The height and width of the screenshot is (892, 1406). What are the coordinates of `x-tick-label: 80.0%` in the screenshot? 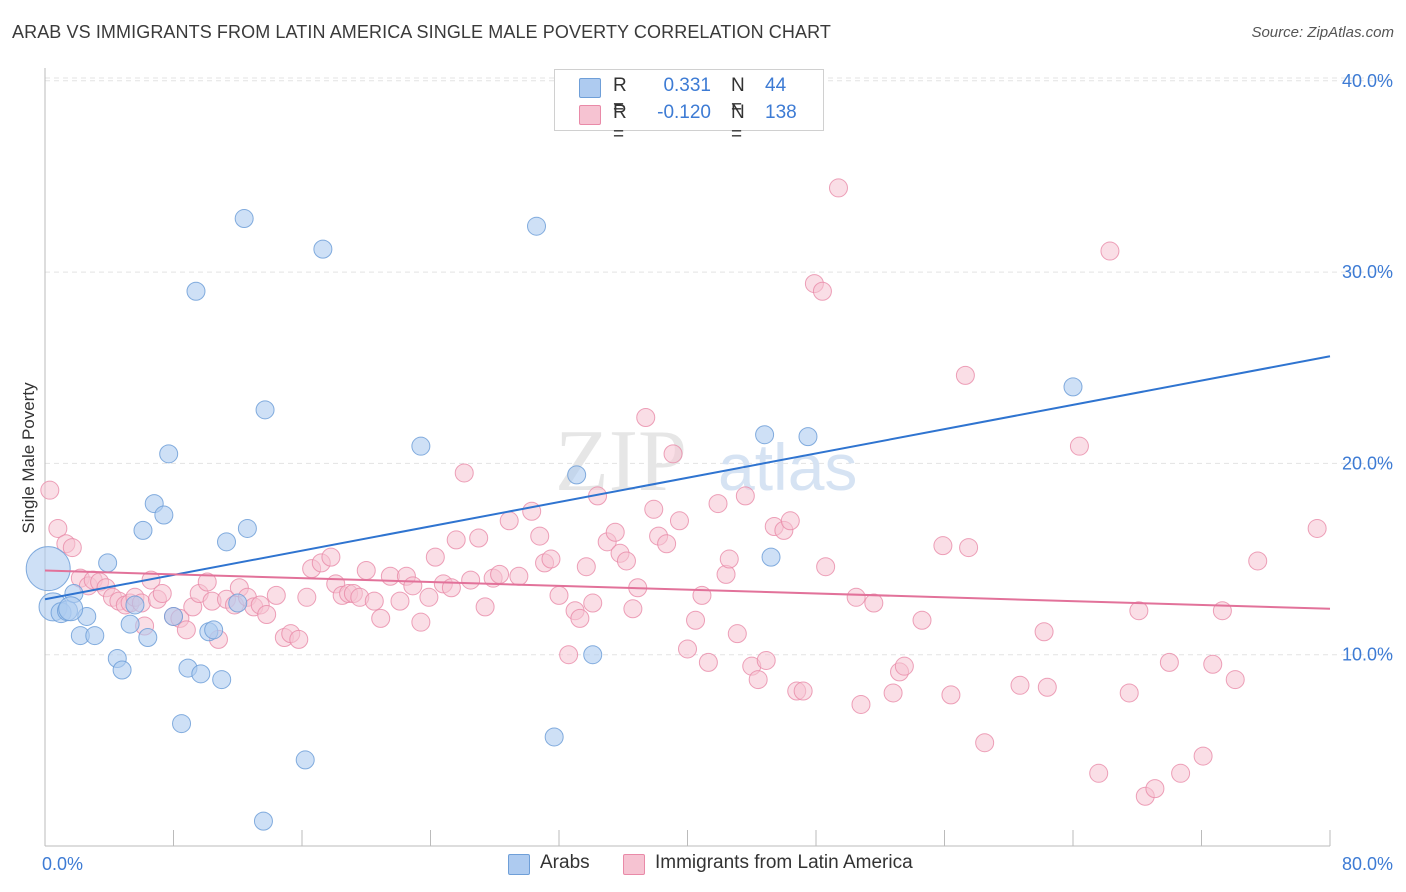 It's located at (1367, 864).